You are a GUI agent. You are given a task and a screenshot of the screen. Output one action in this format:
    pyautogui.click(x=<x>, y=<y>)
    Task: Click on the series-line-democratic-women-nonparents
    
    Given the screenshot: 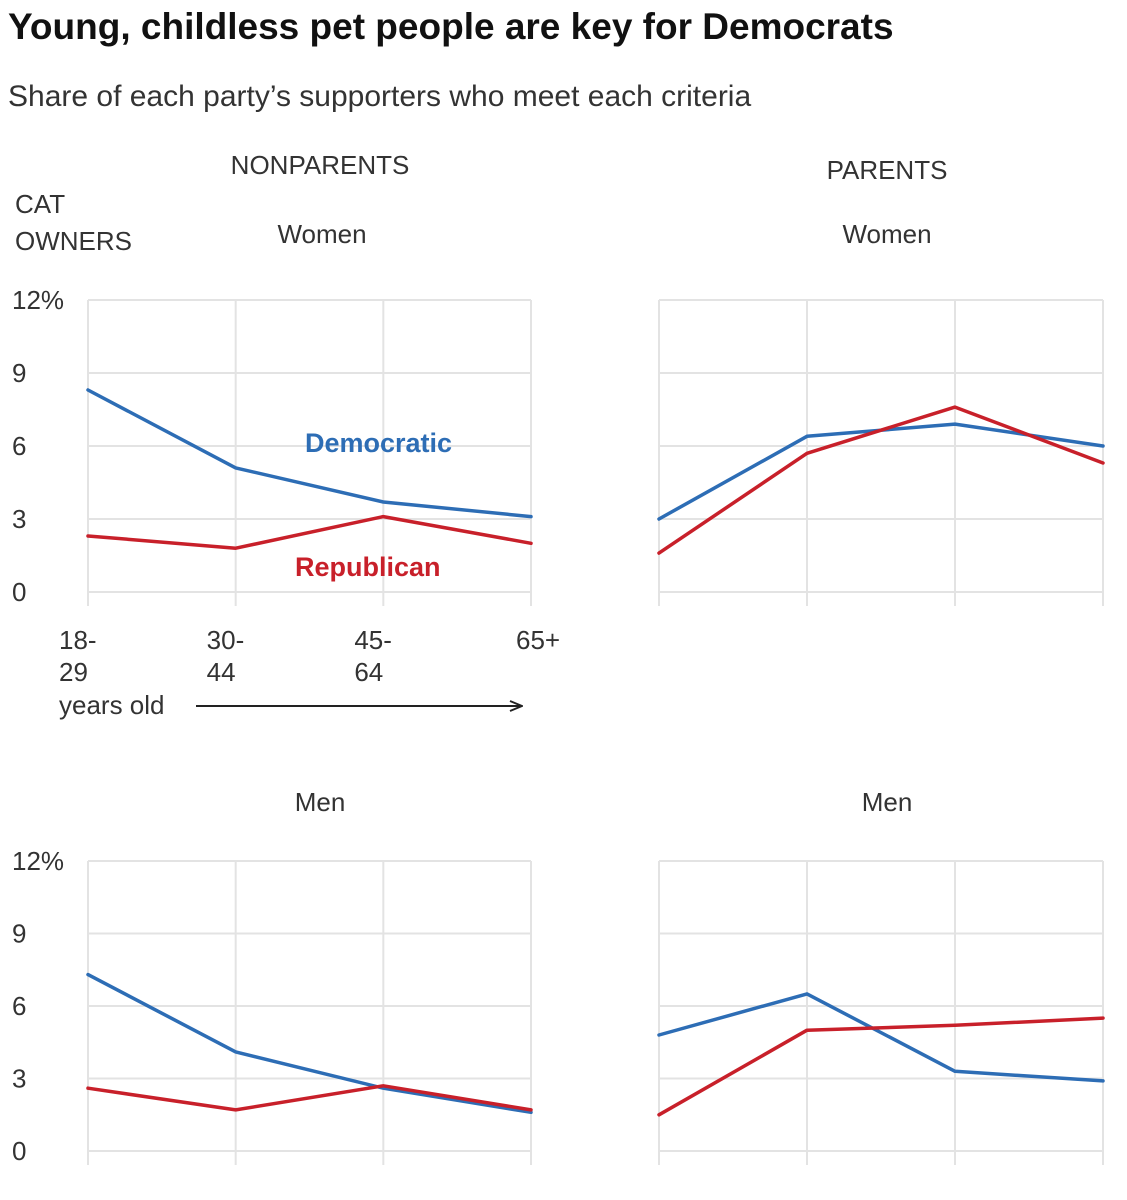 What is the action you would take?
    pyautogui.click(x=309, y=453)
    